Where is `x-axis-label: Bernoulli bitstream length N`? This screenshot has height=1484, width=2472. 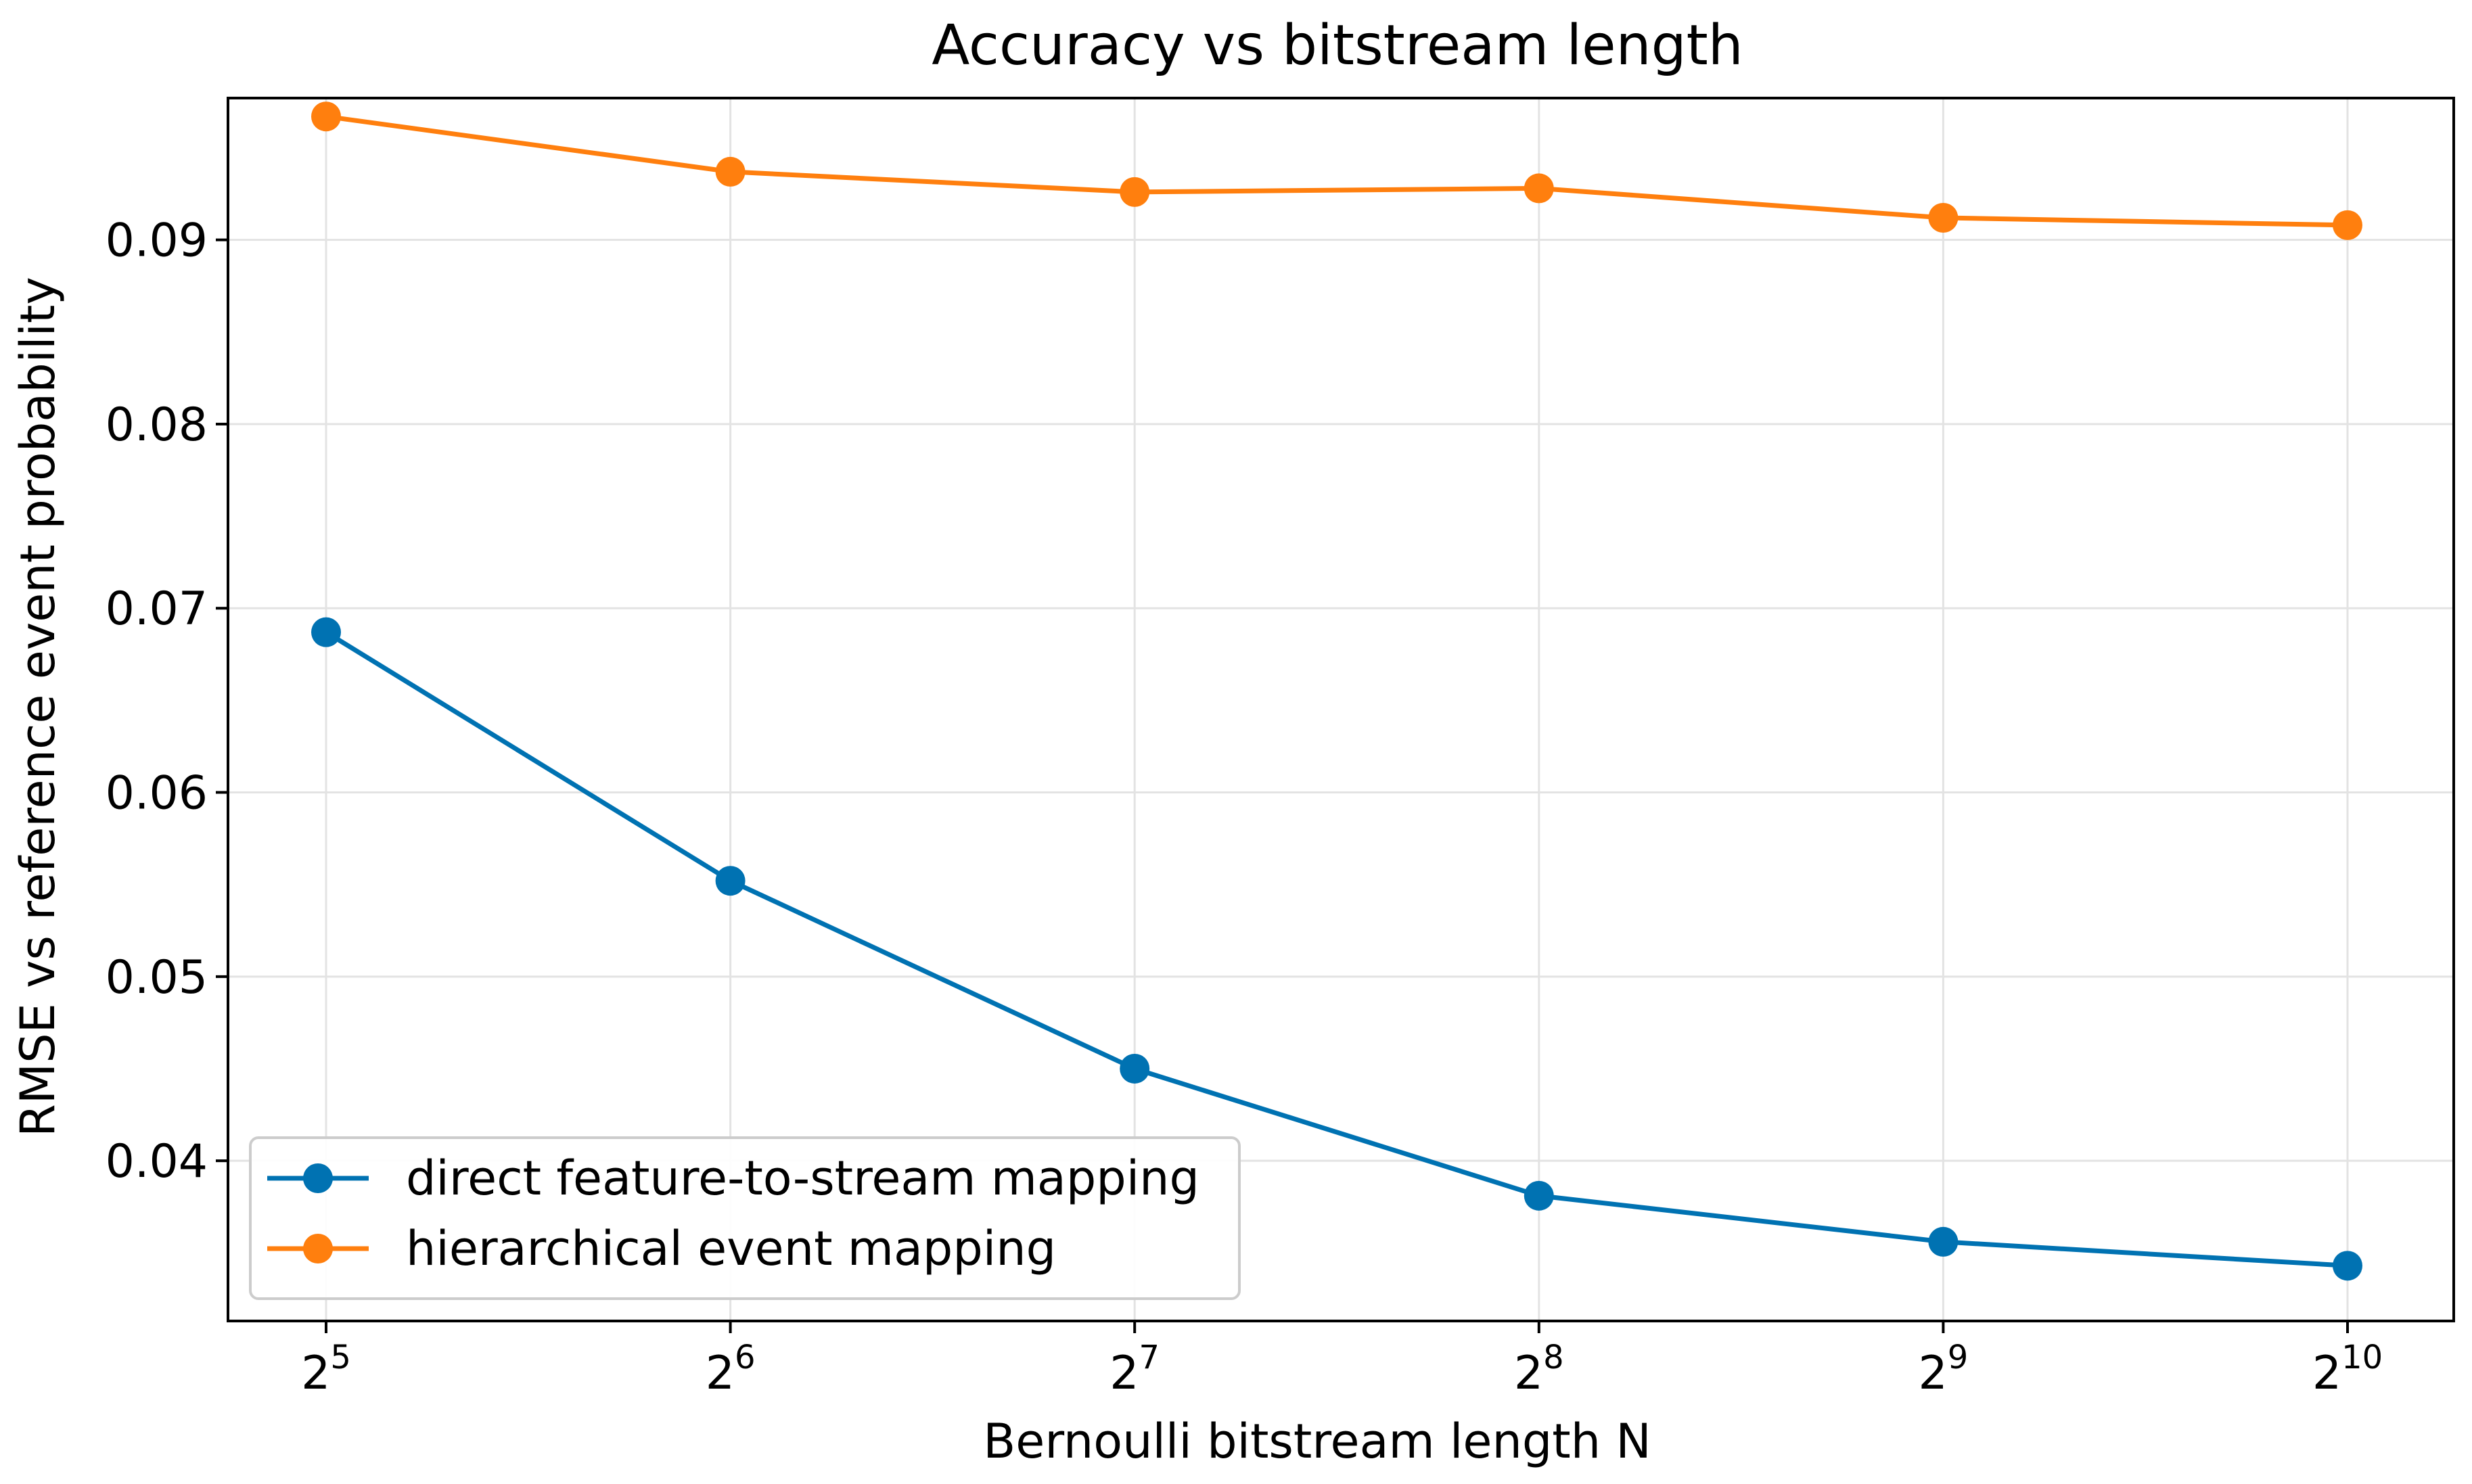 x-axis-label: Bernoulli bitstream length N is located at coordinates (1317, 1442).